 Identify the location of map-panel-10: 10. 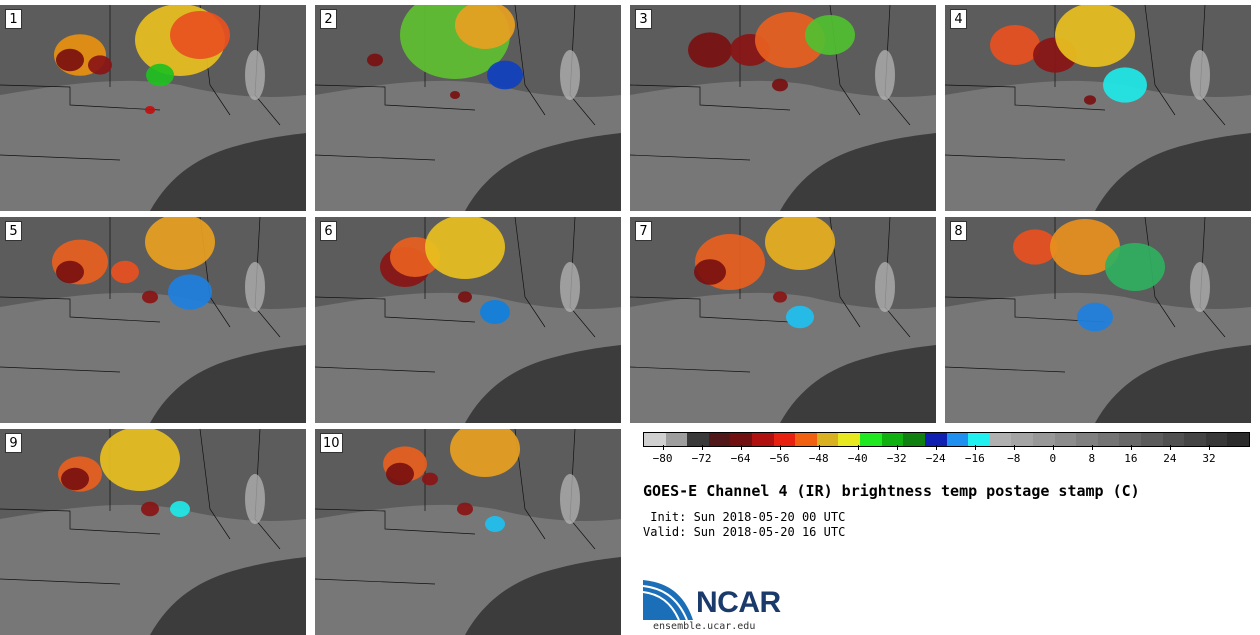
(468, 532).